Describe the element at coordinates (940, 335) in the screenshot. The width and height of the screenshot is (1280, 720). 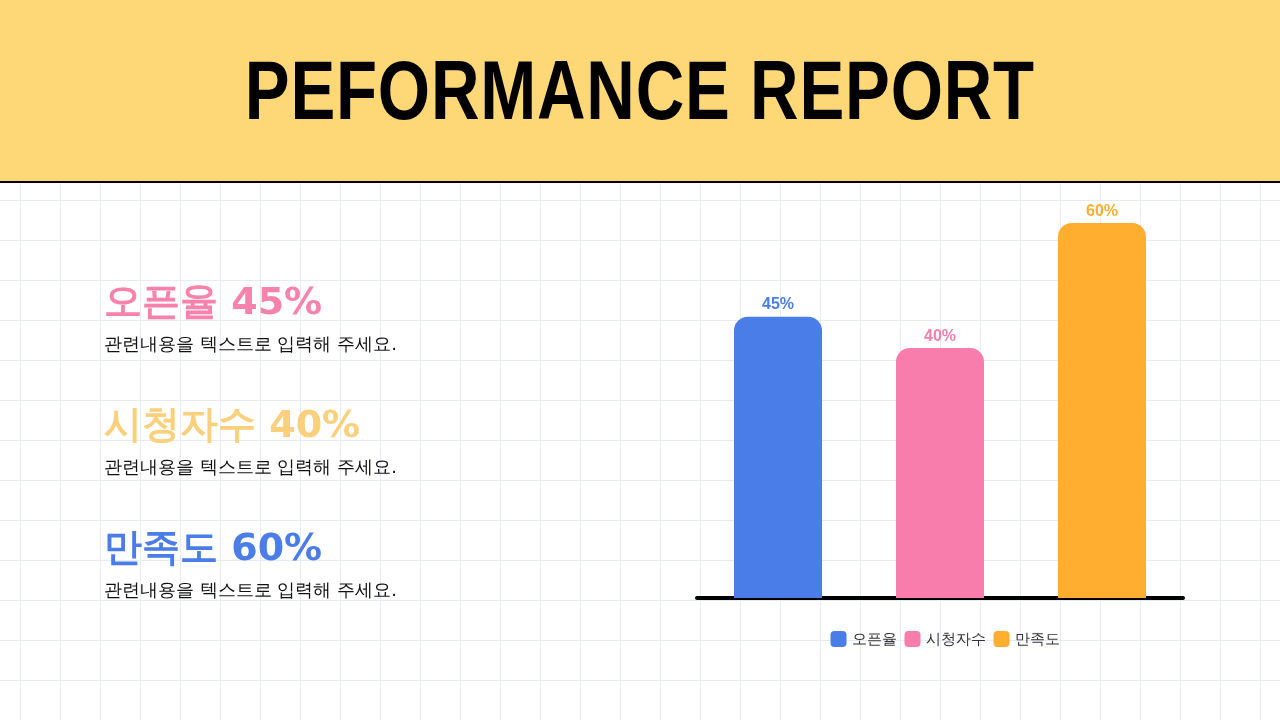
I see `data-label: 40%` at that location.